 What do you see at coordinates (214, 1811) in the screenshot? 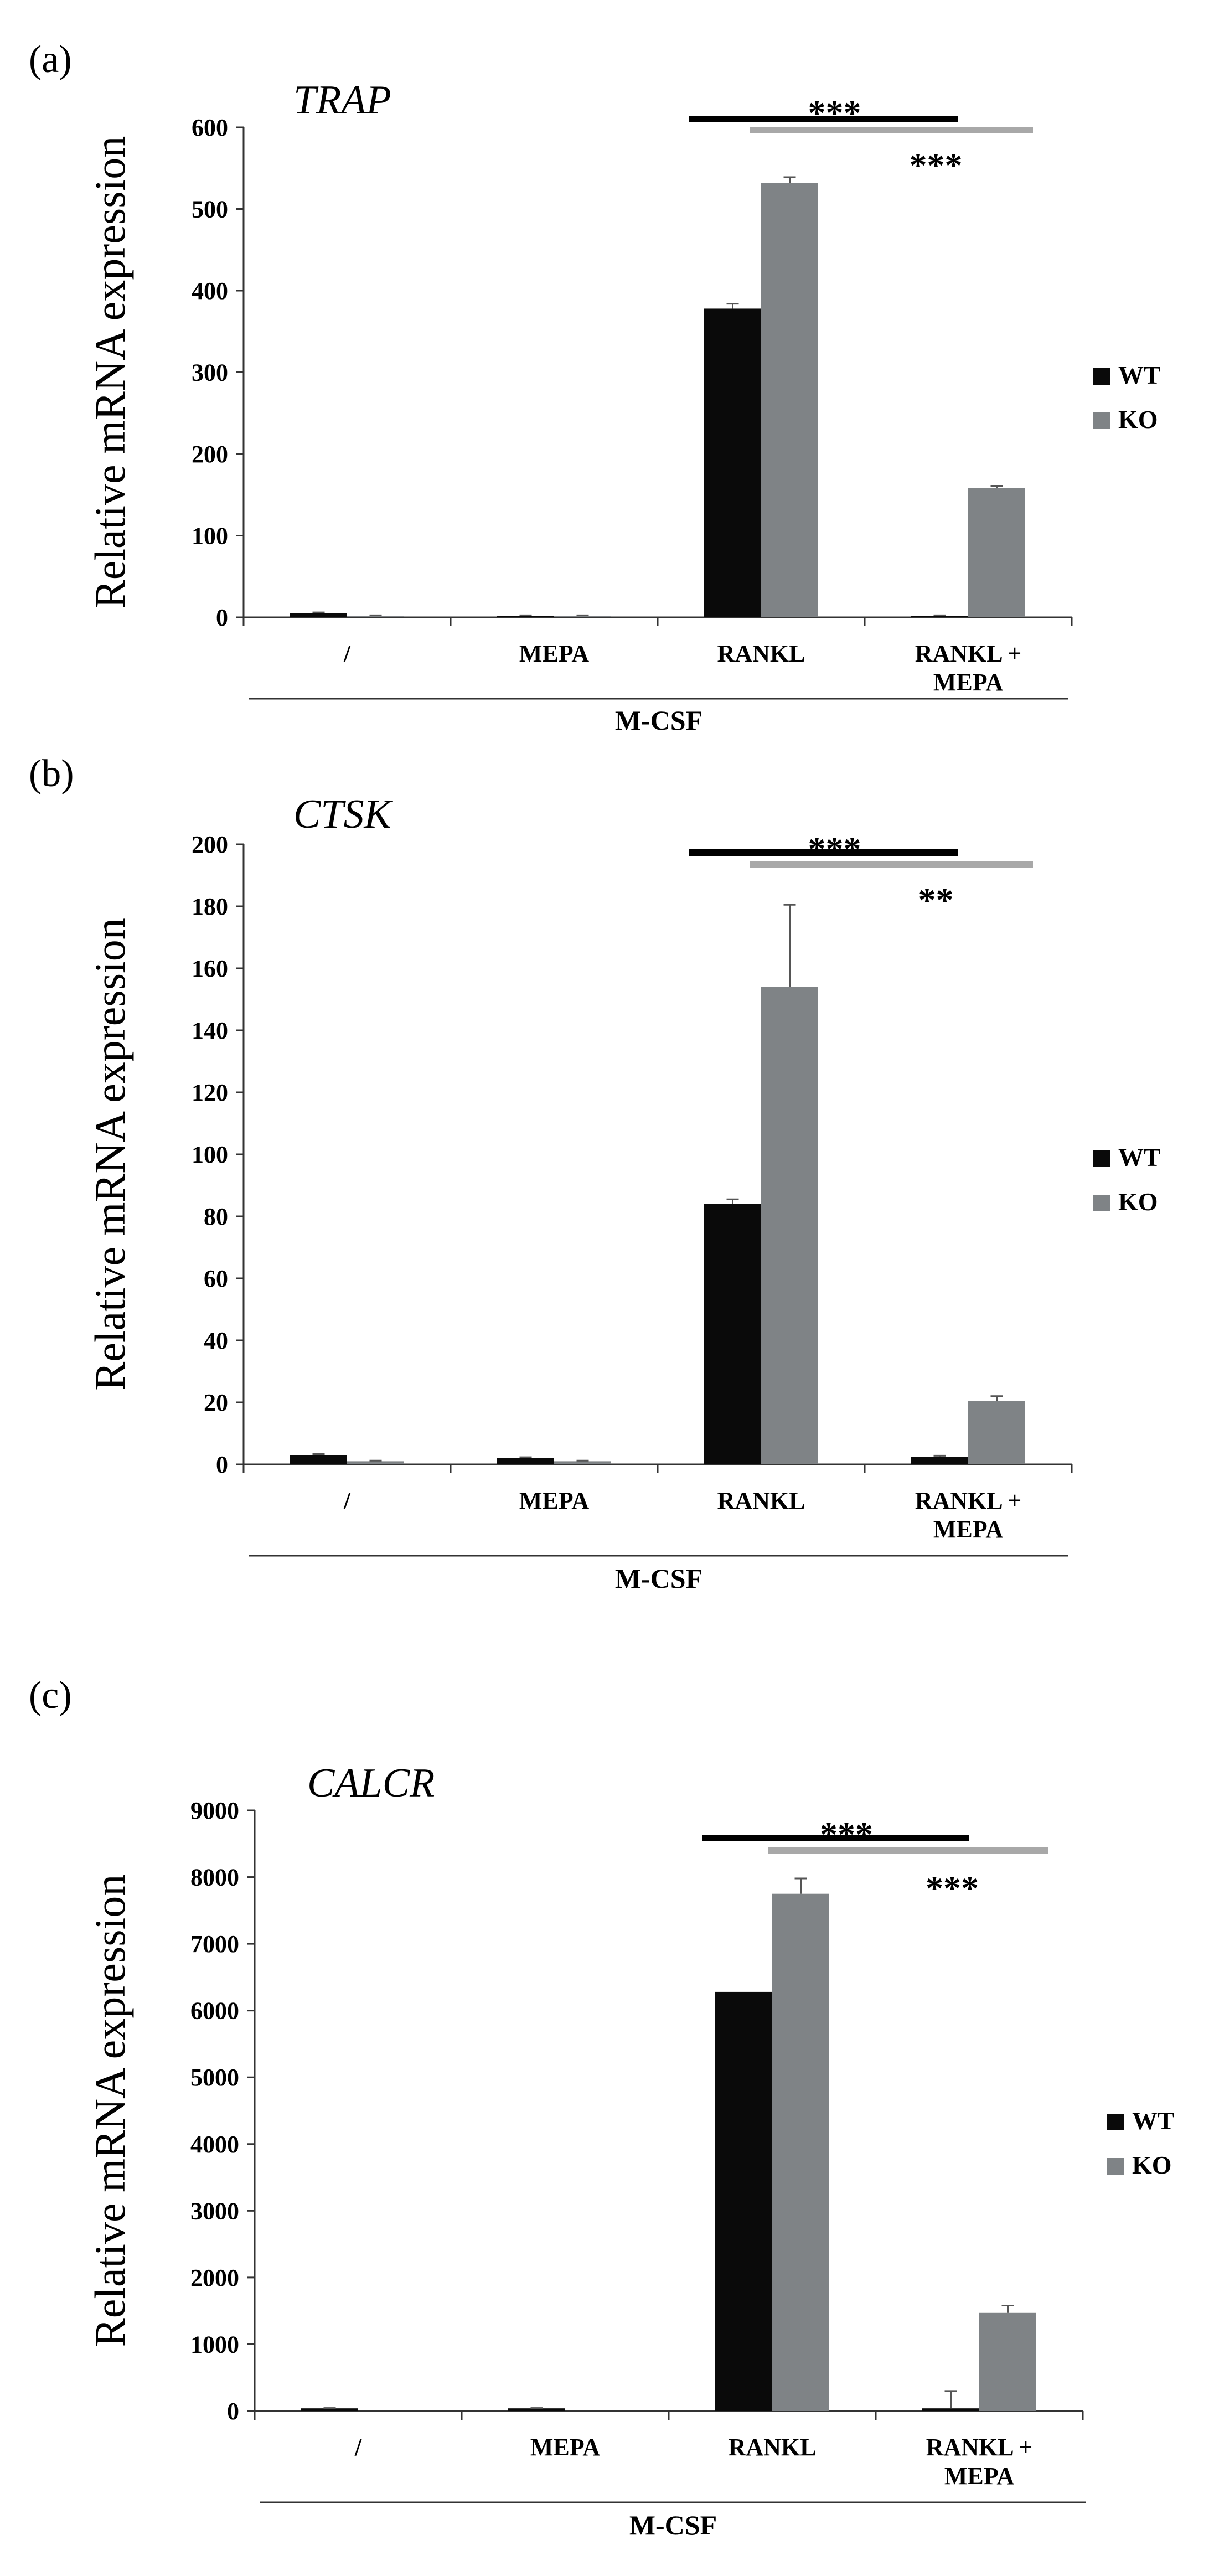
I see `y-tick-label: 9000` at bounding box center [214, 1811].